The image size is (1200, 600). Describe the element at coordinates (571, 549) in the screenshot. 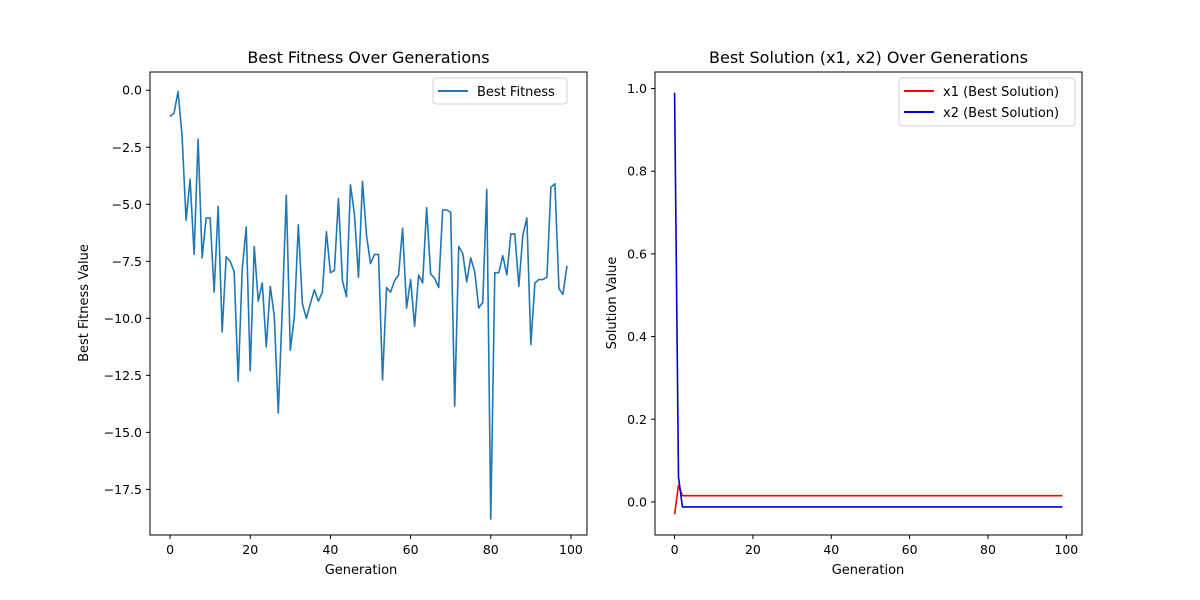

I see `fitness-x-tick-label: 100` at that location.